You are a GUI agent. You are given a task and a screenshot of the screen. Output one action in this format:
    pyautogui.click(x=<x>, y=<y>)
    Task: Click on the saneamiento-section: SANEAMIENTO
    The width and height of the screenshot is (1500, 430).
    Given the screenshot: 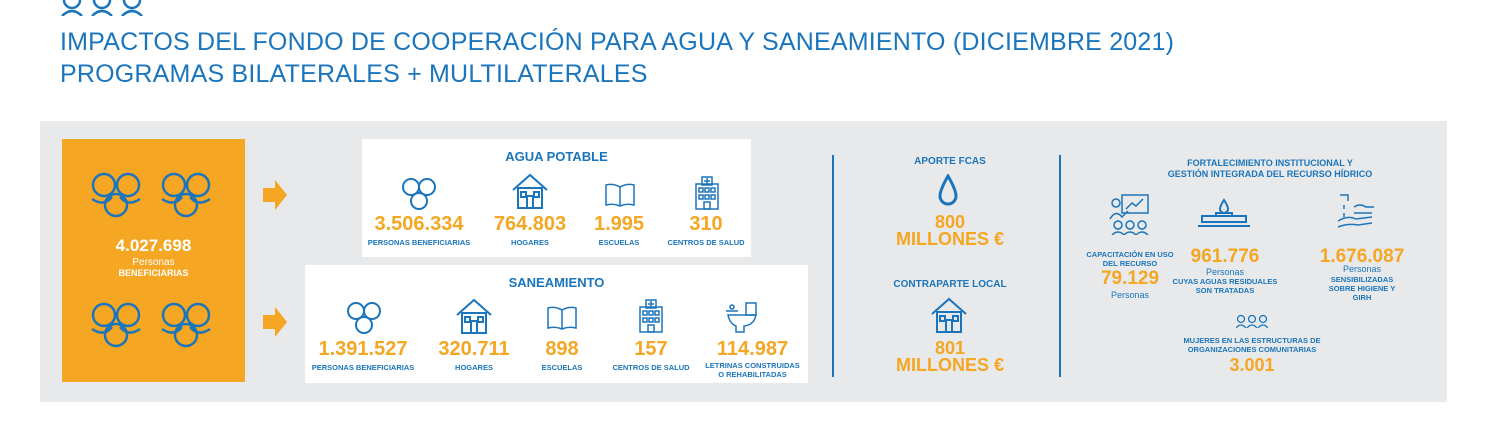 What is the action you would take?
    pyautogui.click(x=556, y=324)
    